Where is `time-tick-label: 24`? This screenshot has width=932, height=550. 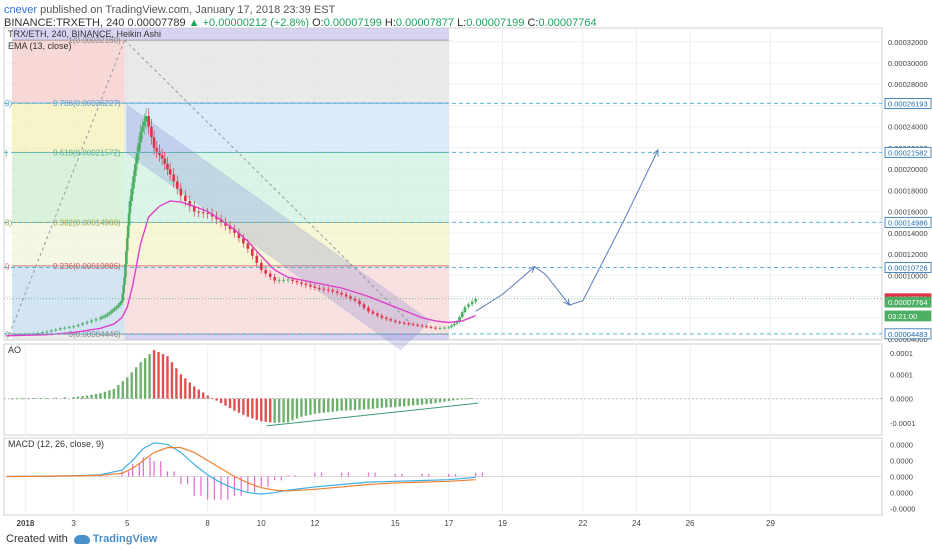
time-tick-label: 24 is located at coordinates (636, 523).